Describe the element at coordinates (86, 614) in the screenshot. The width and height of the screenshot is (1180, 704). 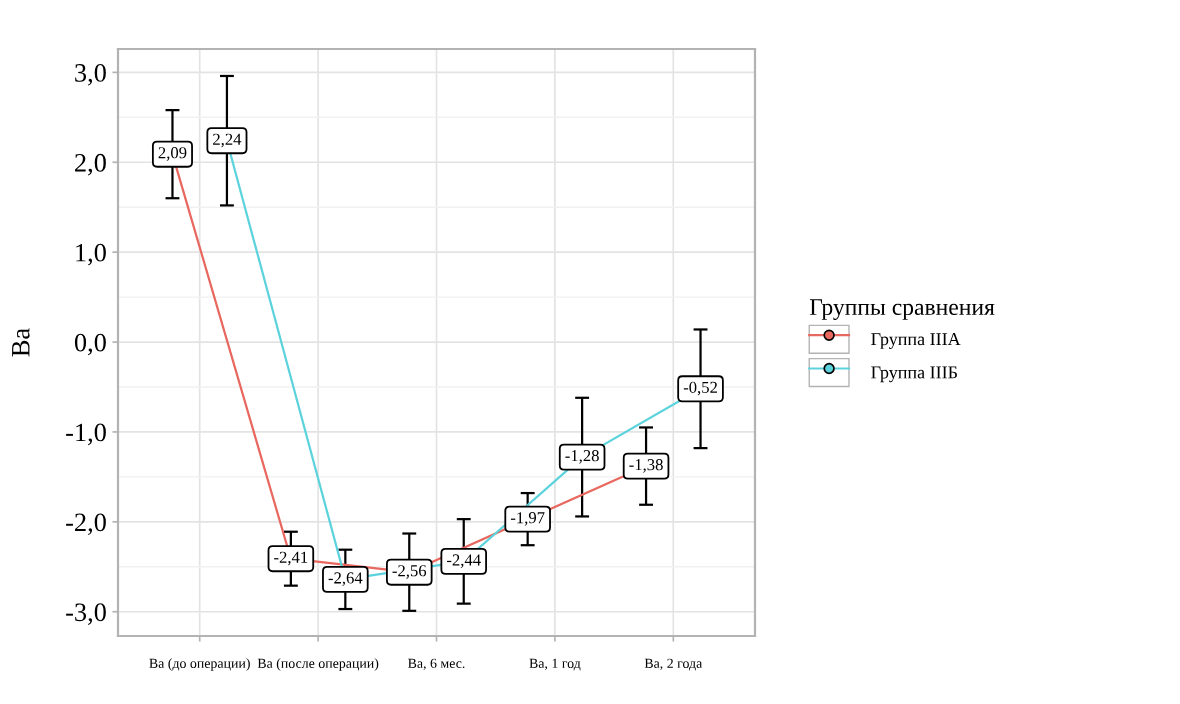
I see `y-tick-label: -3,0` at that location.